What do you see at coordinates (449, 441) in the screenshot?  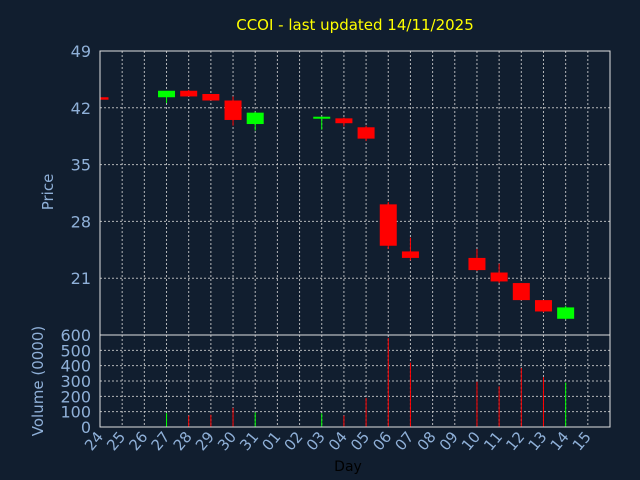 I see `x-tick-label: 09` at bounding box center [449, 441].